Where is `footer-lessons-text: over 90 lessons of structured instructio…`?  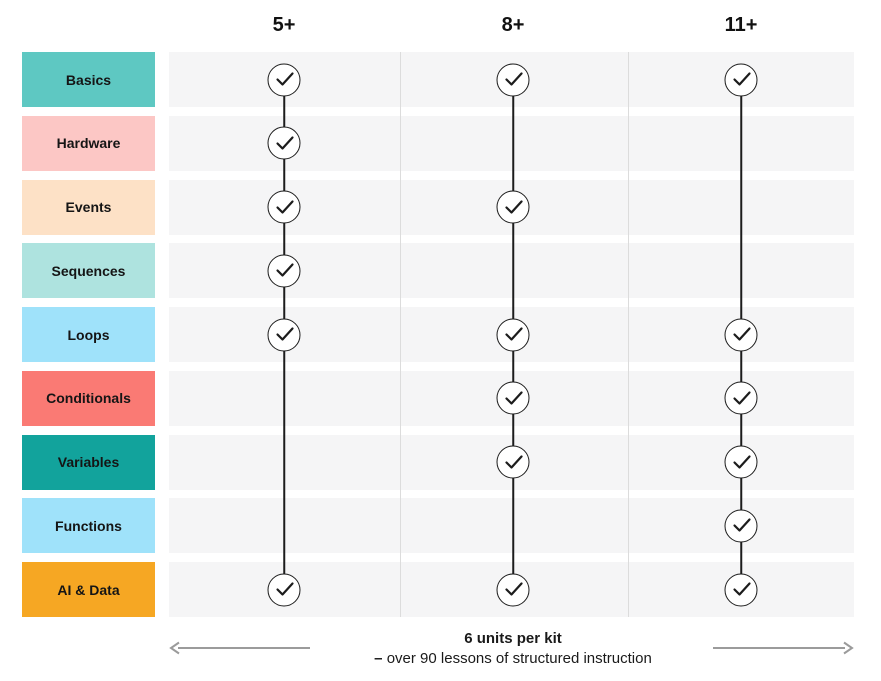 footer-lessons-text: over 90 lessons of structured instructio… is located at coordinates (517, 658).